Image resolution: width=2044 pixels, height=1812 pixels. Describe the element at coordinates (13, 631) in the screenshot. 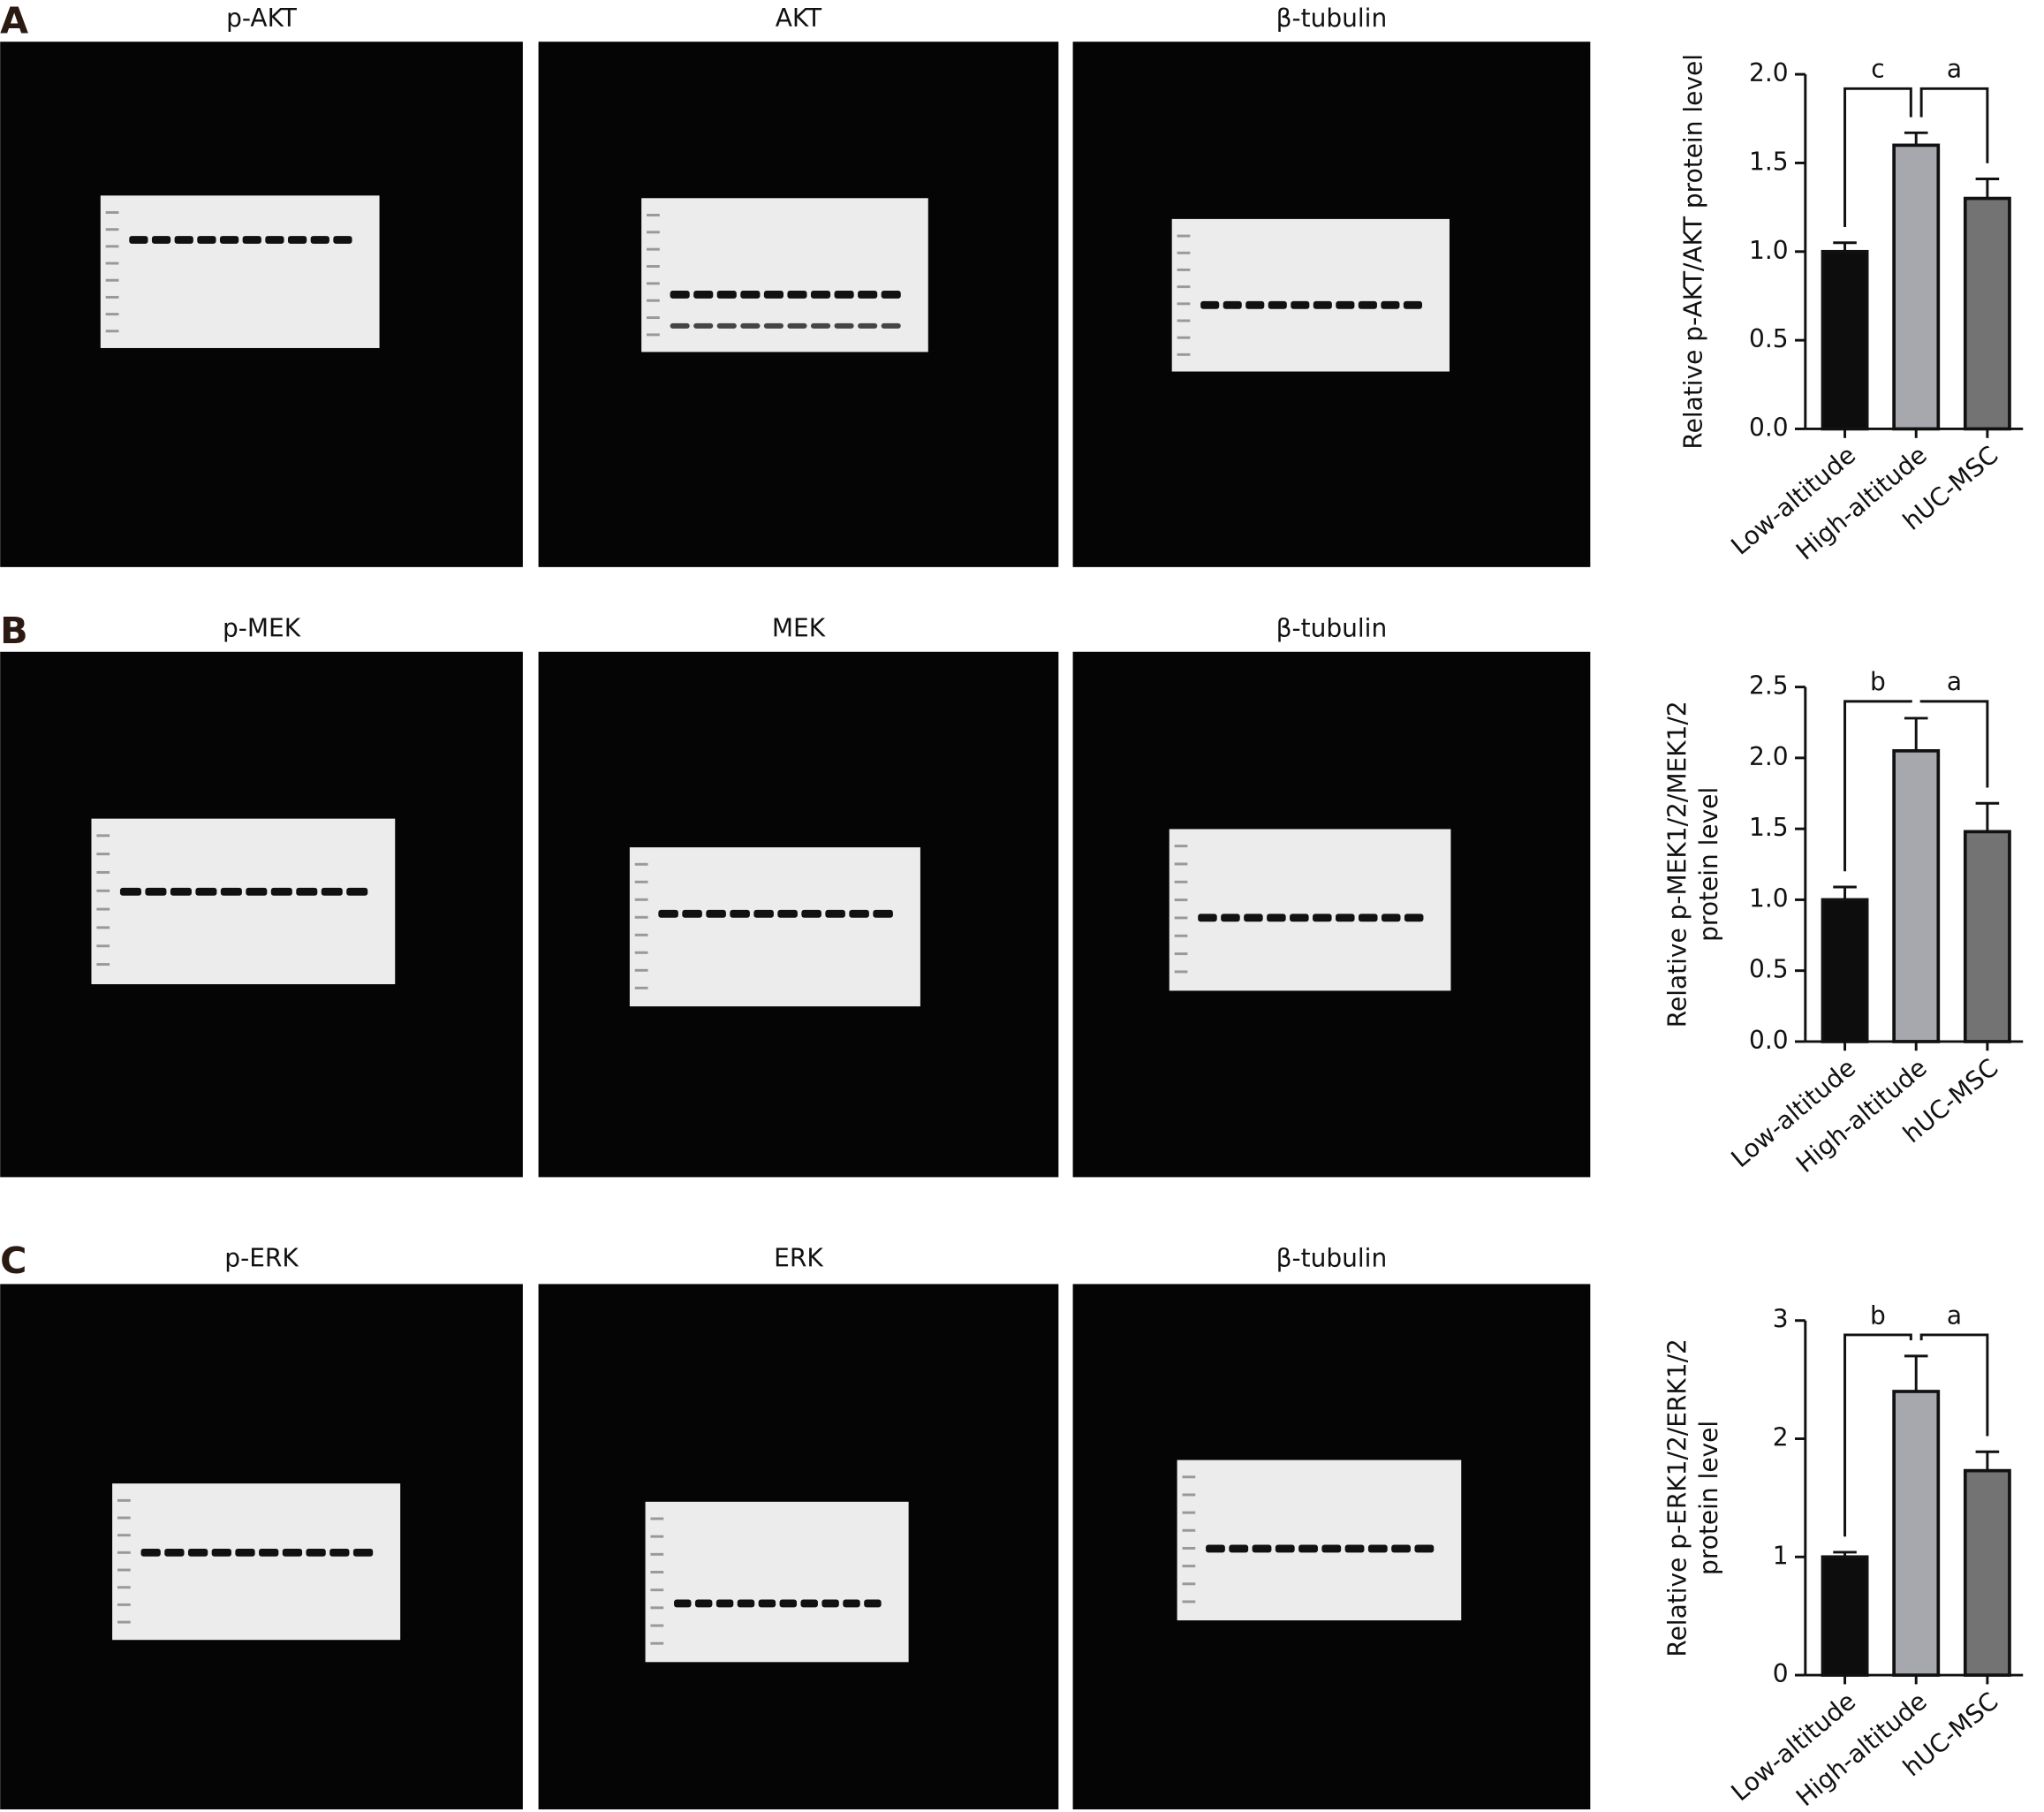

I see `panel-letter: B` at that location.